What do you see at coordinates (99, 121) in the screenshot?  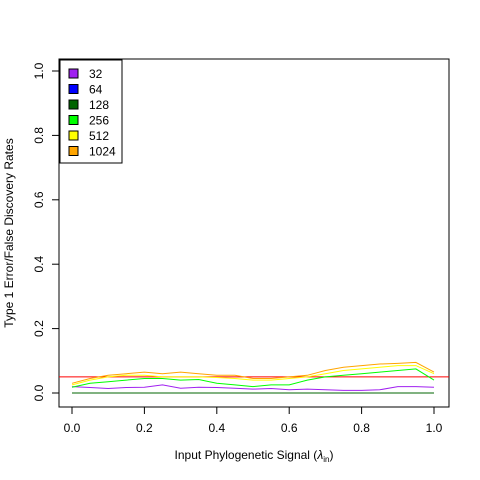 I see `legend-label-256: 256` at bounding box center [99, 121].